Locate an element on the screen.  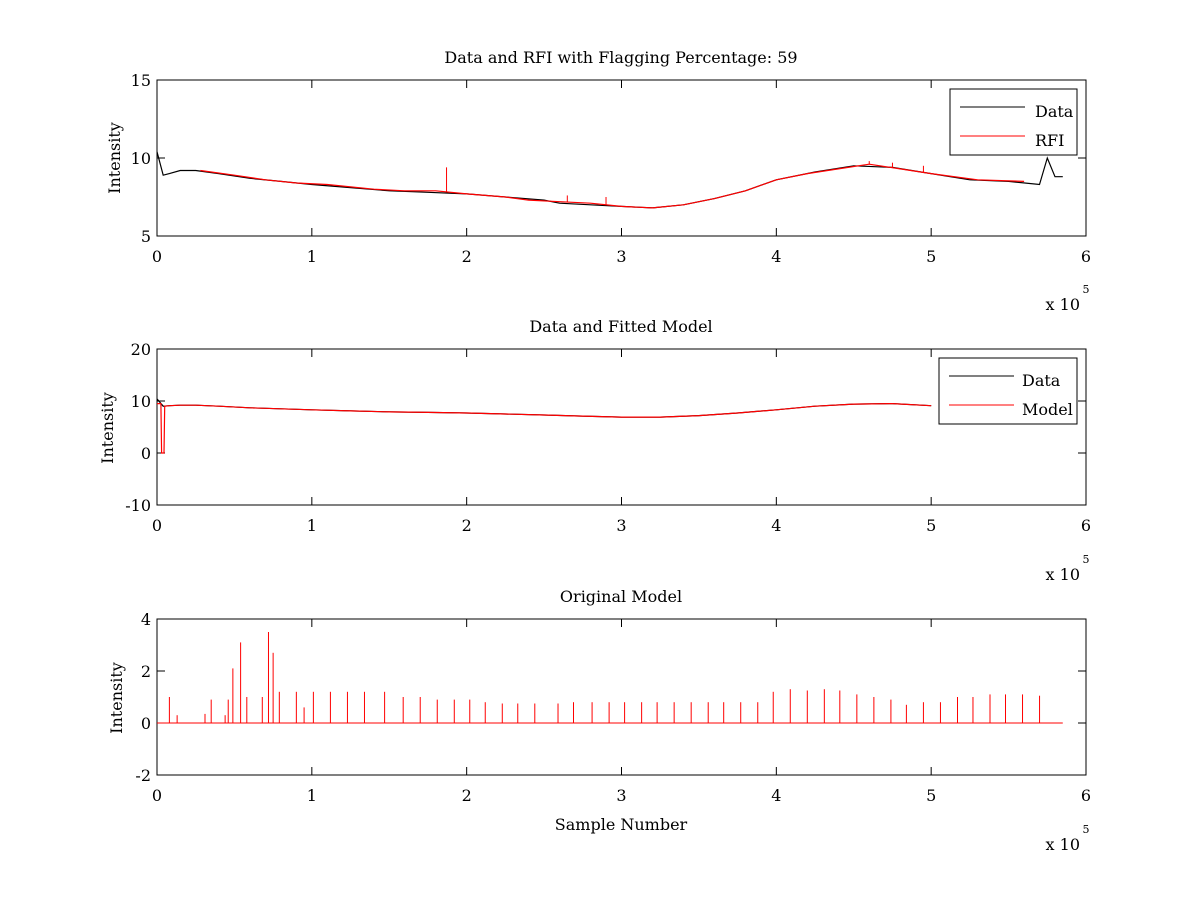
legend-label-model: Model is located at coordinates (1047, 409).